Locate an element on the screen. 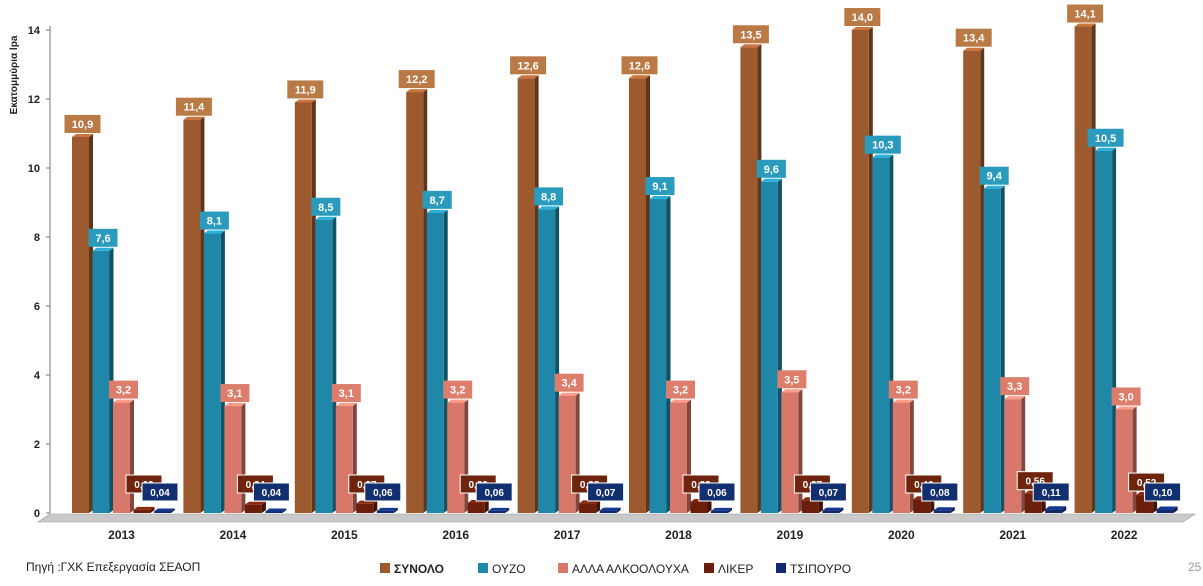 The height and width of the screenshot is (586, 1203). y-tick-label: 4 is located at coordinates (37, 376).